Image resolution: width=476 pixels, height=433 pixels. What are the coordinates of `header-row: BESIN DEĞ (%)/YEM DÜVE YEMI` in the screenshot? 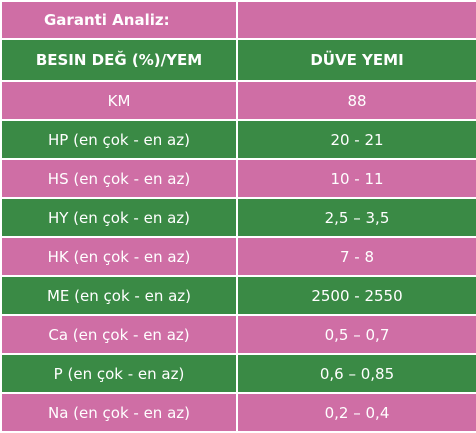 It's located at (238, 60).